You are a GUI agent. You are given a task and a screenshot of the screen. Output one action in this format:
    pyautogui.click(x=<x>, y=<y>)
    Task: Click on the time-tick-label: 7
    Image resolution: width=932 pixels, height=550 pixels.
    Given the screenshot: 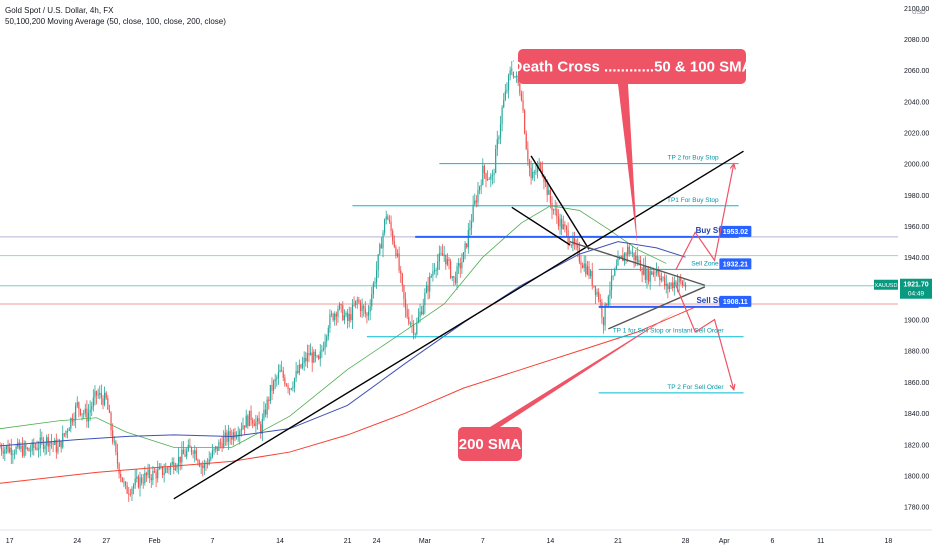 What is the action you would take?
    pyautogui.click(x=483, y=541)
    